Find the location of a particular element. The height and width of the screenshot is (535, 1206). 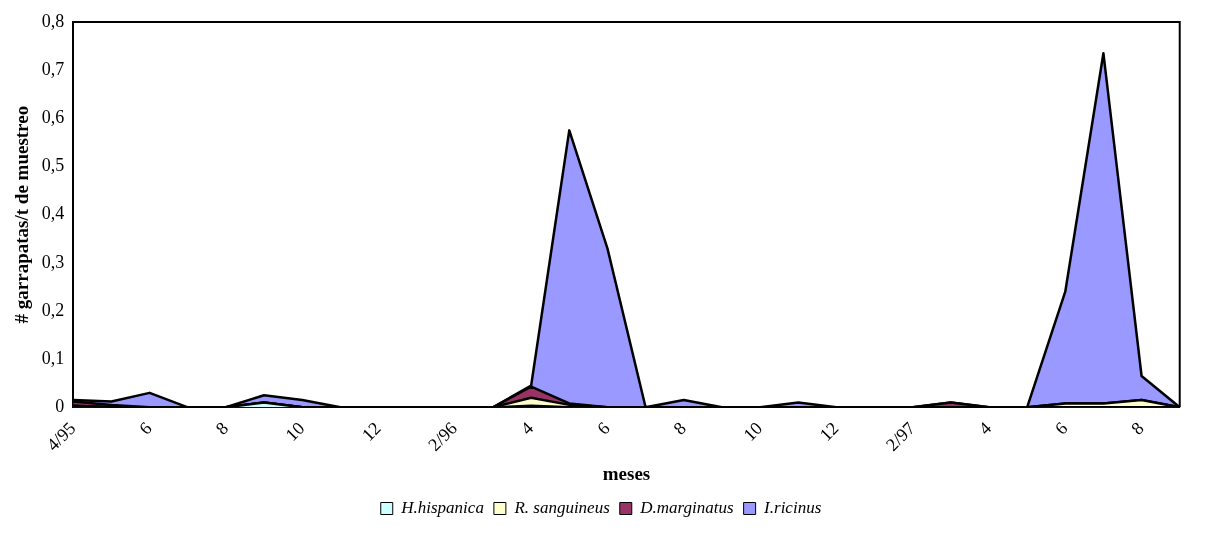

y-tick-label: 0,6 is located at coordinates (53, 117).